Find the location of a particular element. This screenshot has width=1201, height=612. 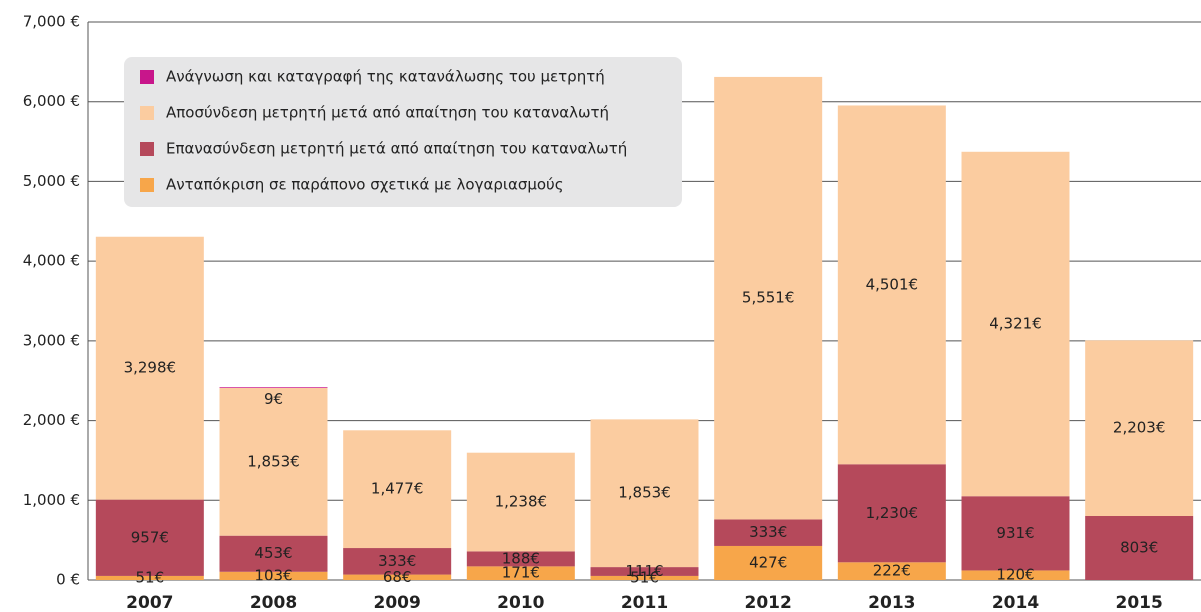

value-label: 1,230€ is located at coordinates (892, 513).